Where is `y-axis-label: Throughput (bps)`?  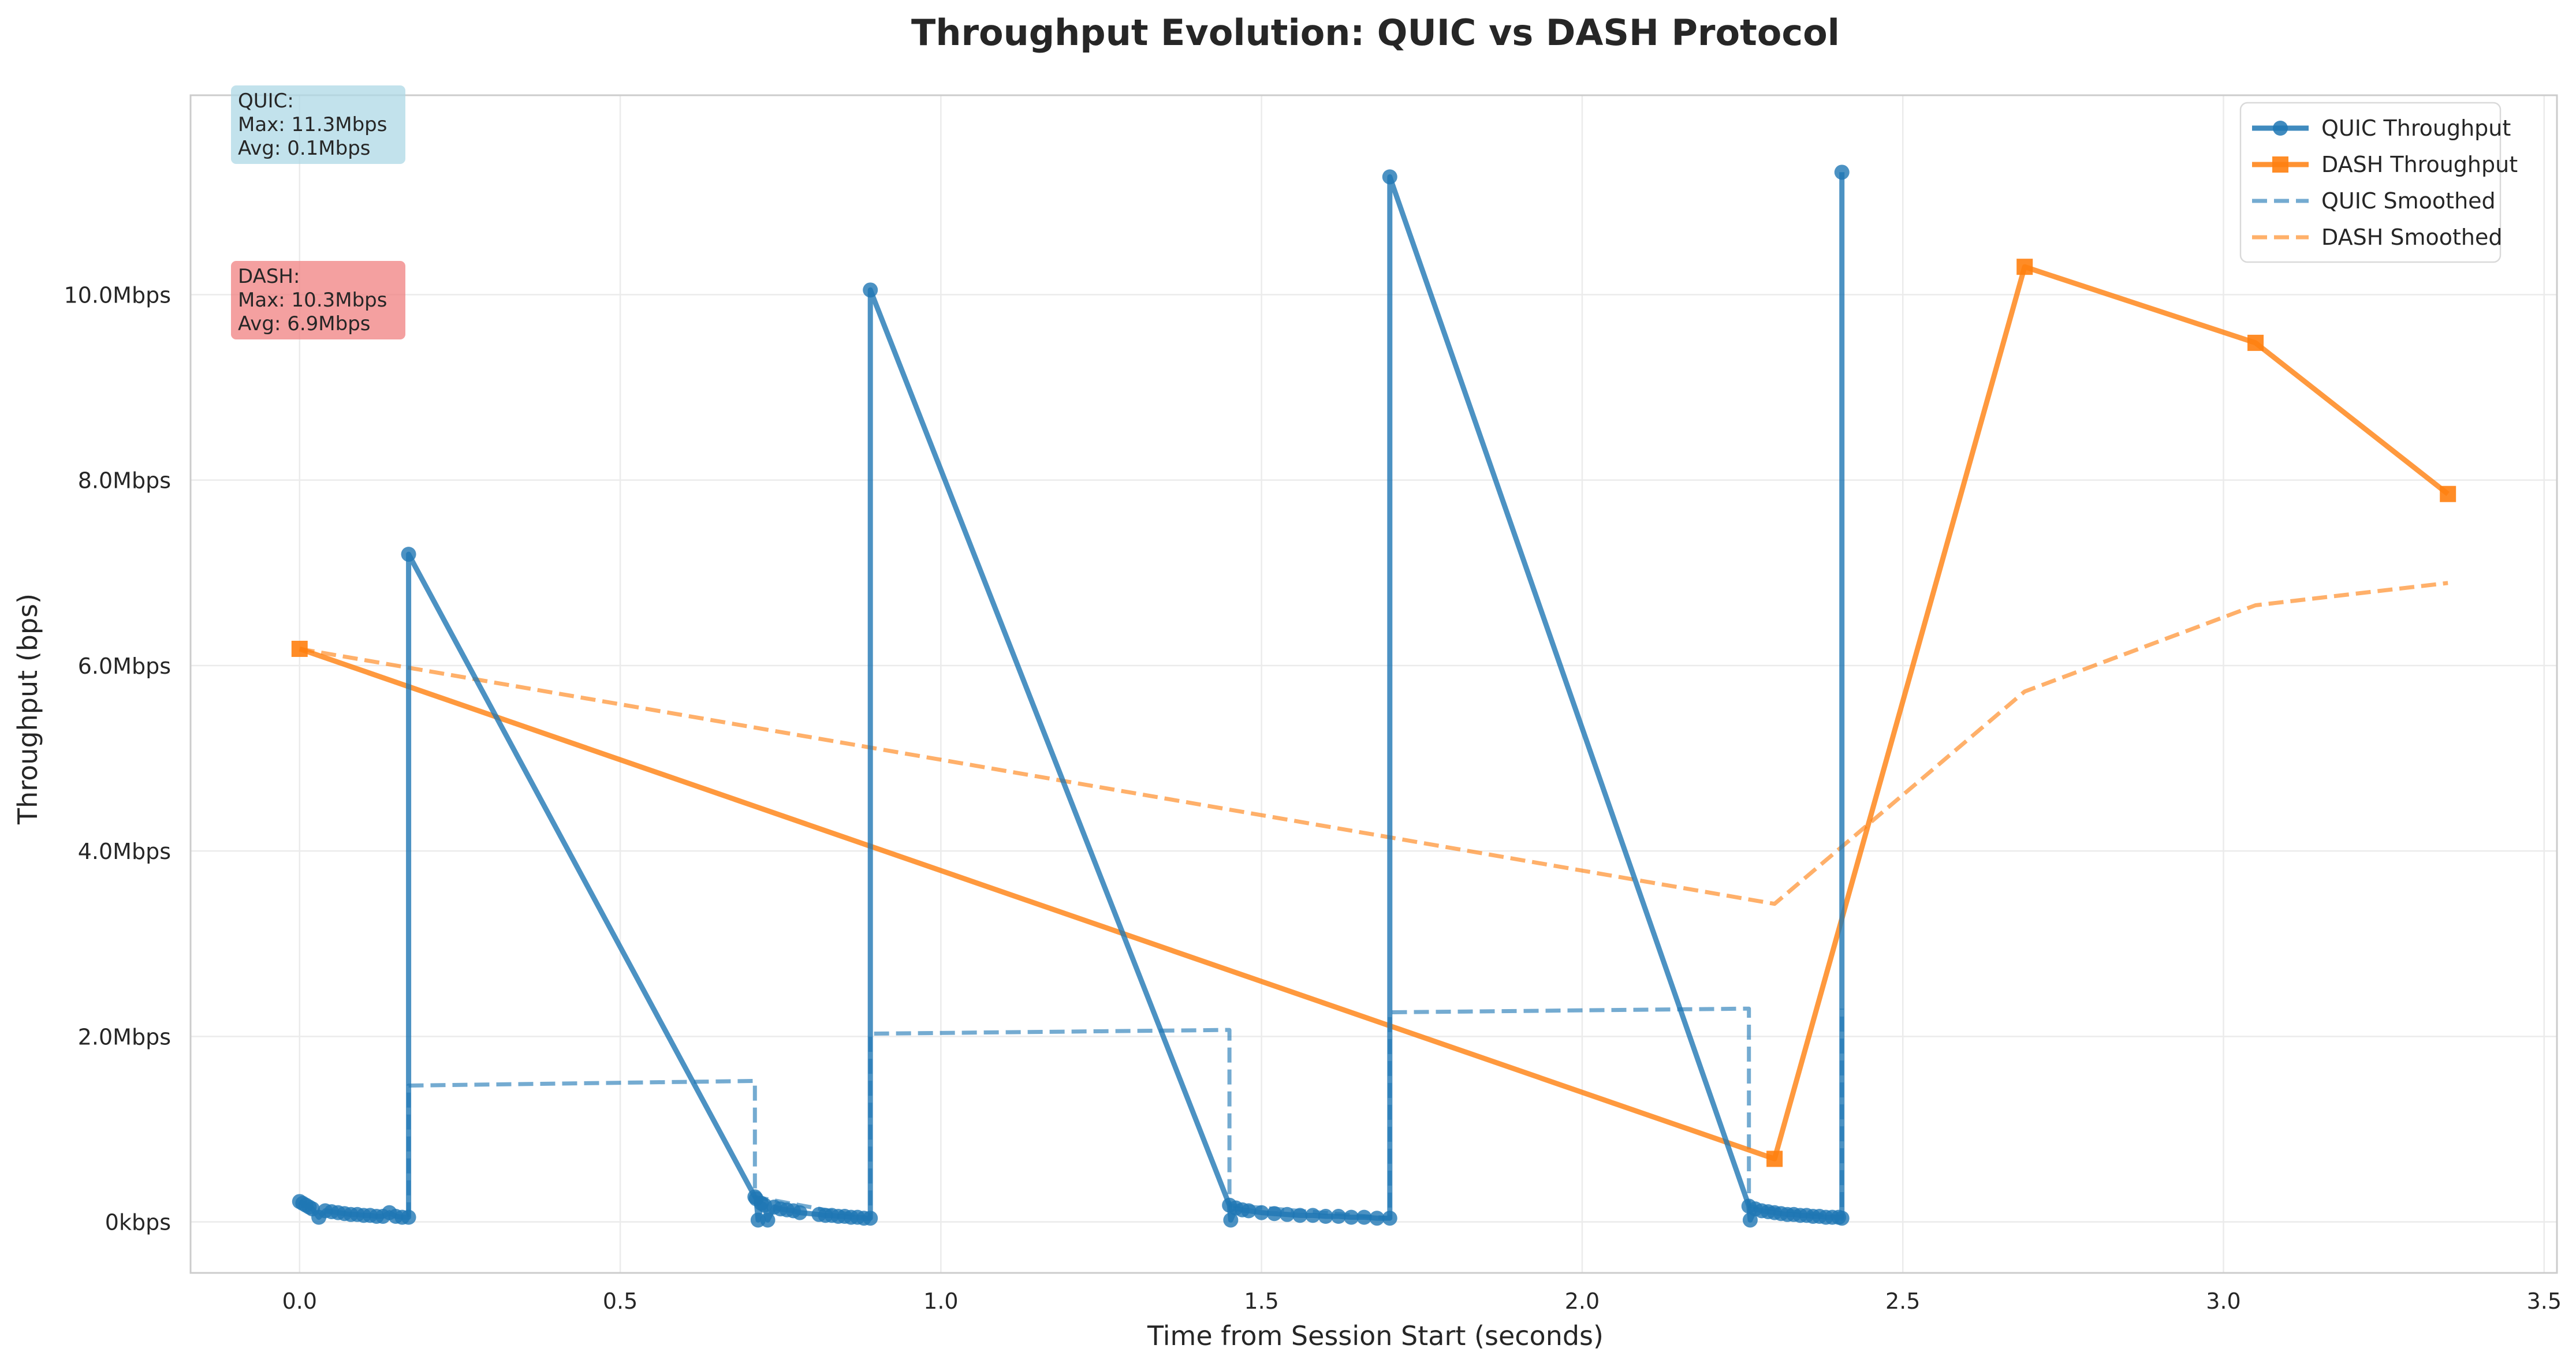
y-axis-label: Throughput (bps) is located at coordinates (27, 709).